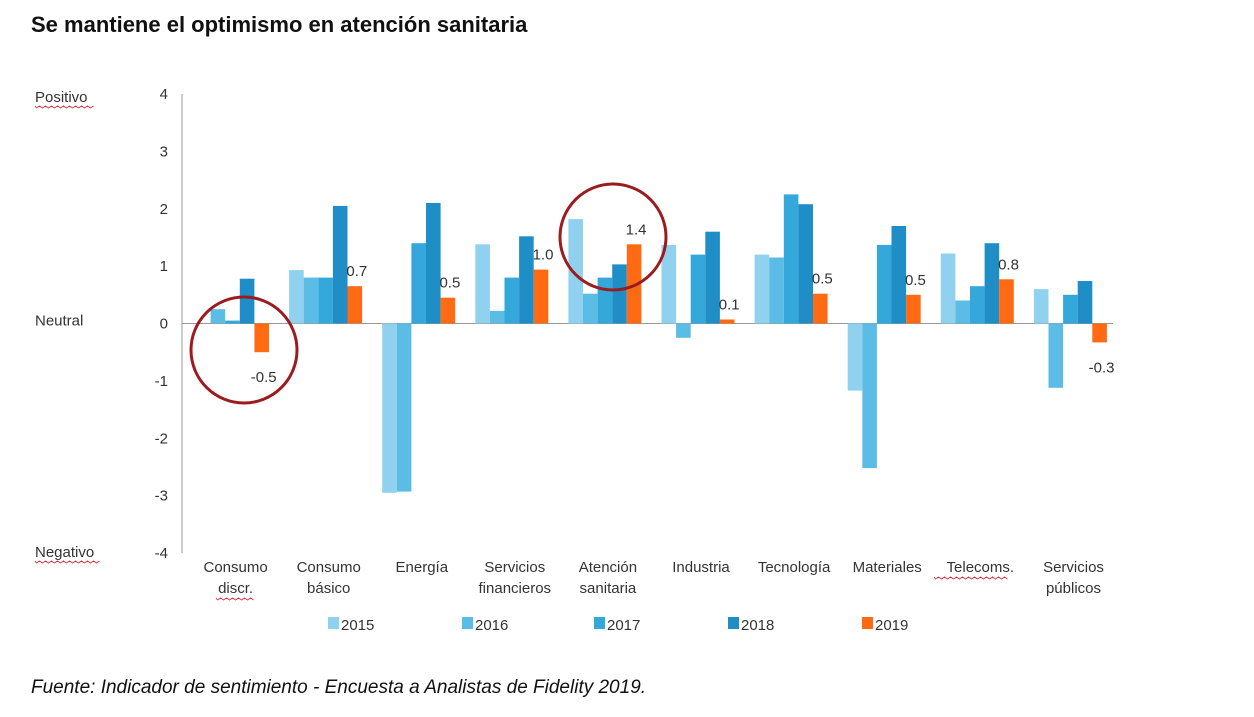  What do you see at coordinates (164, 94) in the screenshot?
I see `y-tick-label: 4` at bounding box center [164, 94].